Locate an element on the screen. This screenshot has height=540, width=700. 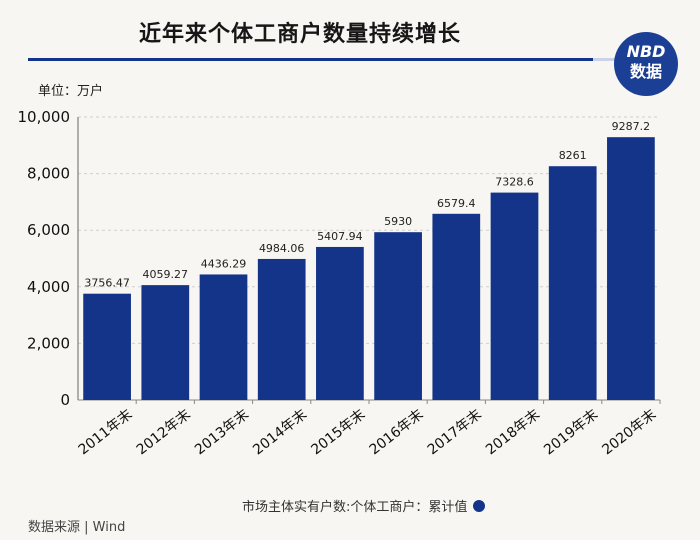
x-tick-label: 2017年末 is located at coordinates (455, 433).